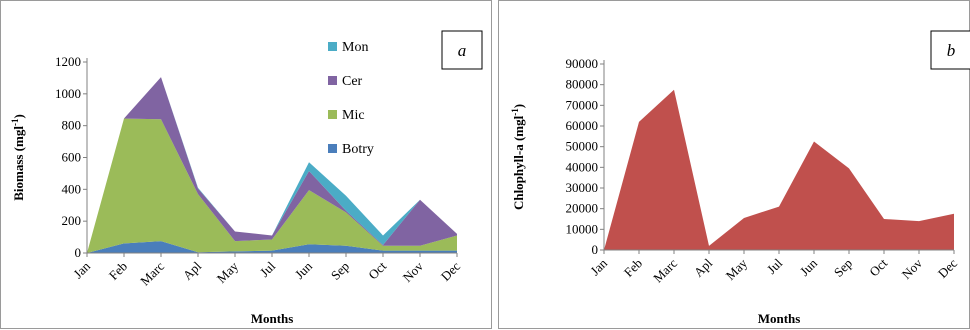 The image size is (970, 330). I want to click on panel-label: a, so click(462, 50).